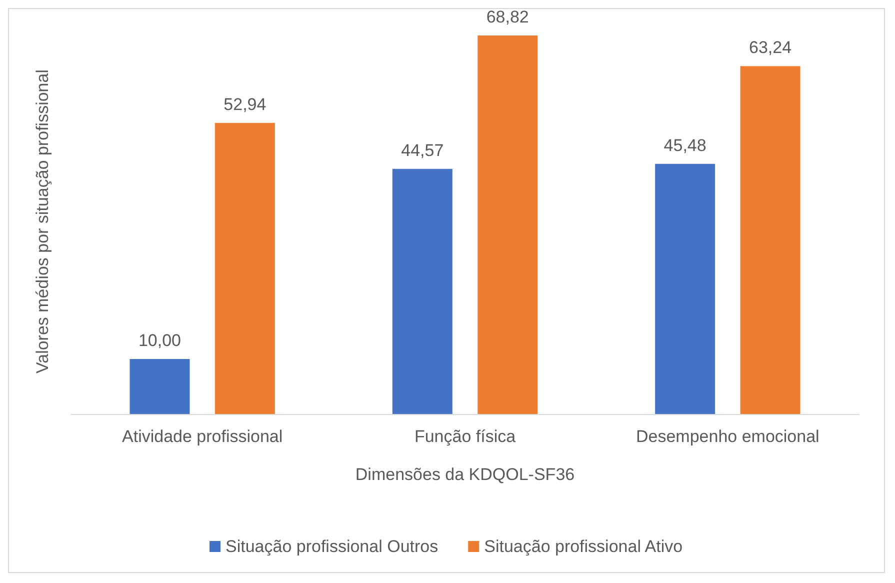 The image size is (895, 583). What do you see at coordinates (507, 16) in the screenshot?
I see `data-label: 68,82` at bounding box center [507, 16].